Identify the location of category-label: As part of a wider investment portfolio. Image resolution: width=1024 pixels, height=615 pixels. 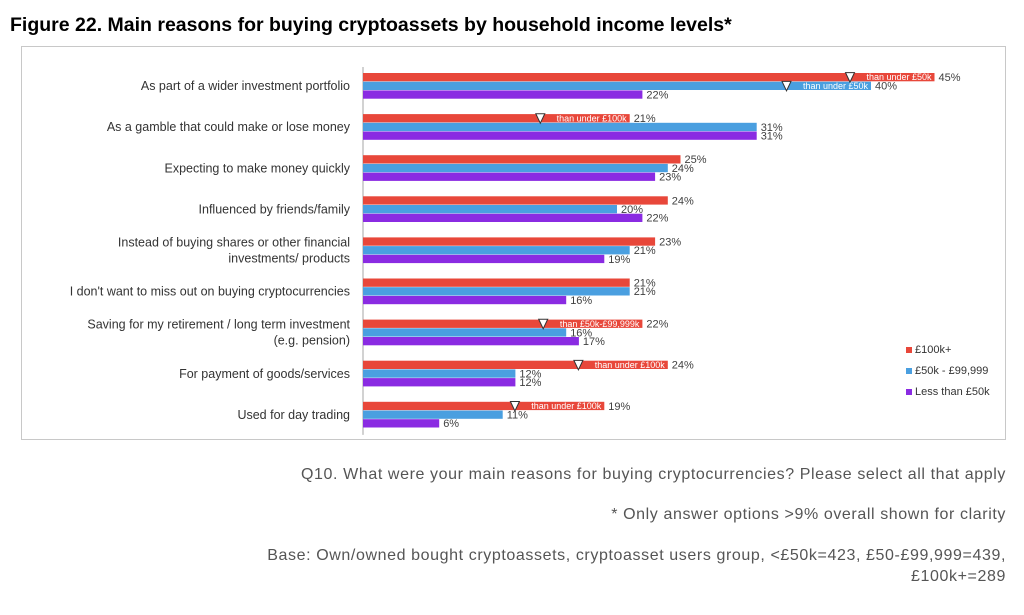
(245, 86).